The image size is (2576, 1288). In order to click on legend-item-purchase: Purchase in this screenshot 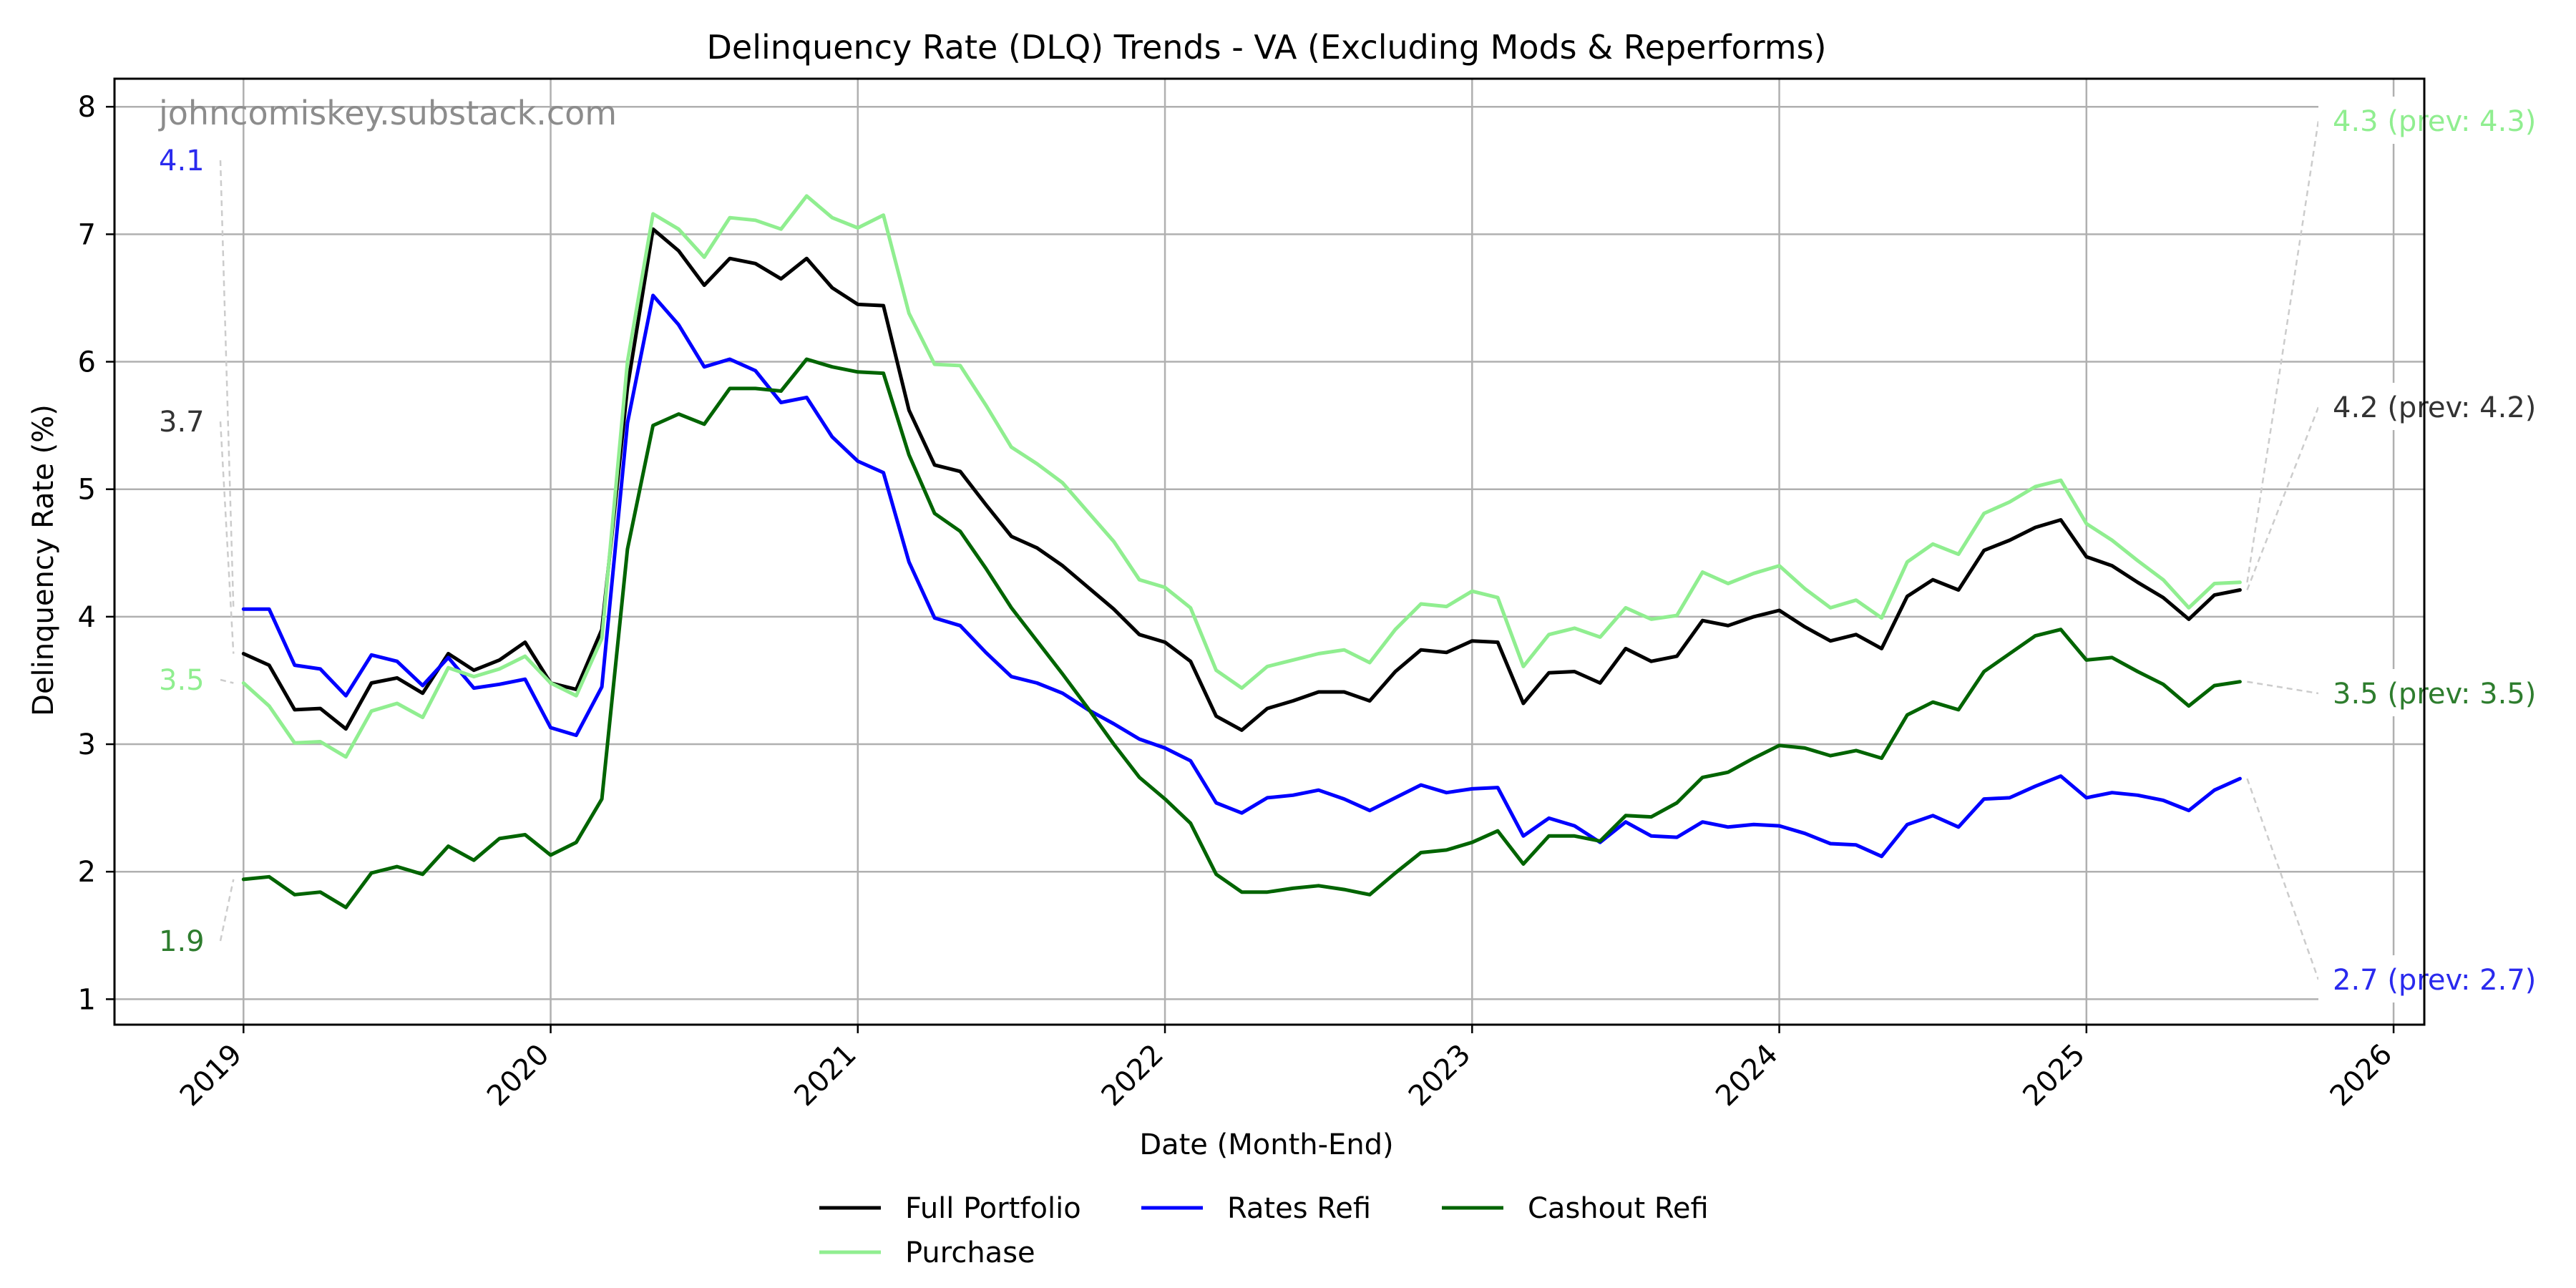, I will do `click(927, 1252)`.